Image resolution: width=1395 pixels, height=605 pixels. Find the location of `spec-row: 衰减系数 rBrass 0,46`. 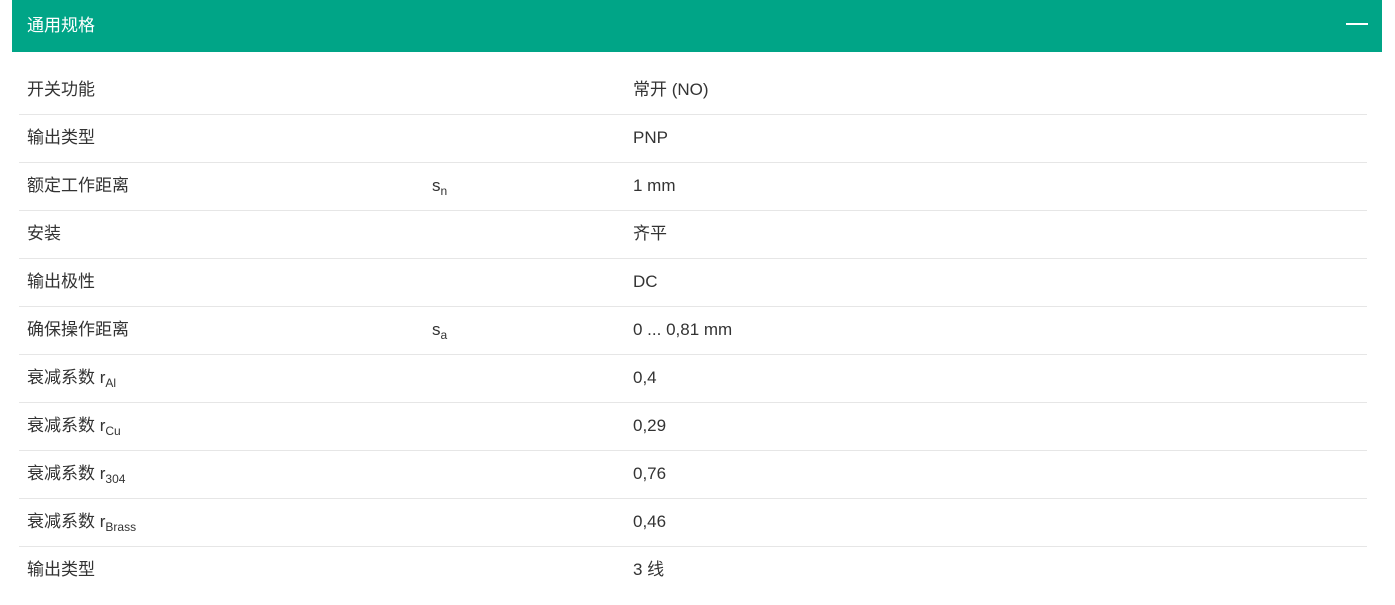

spec-row: 衰减系数 rBrass 0,46 is located at coordinates (693, 523).